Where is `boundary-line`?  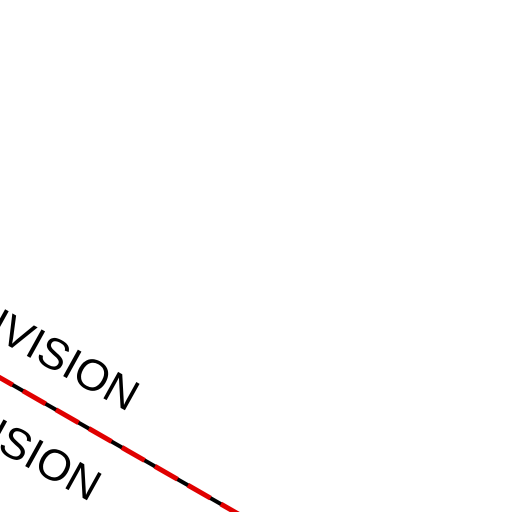
boundary-line is located at coordinates (120, 443).